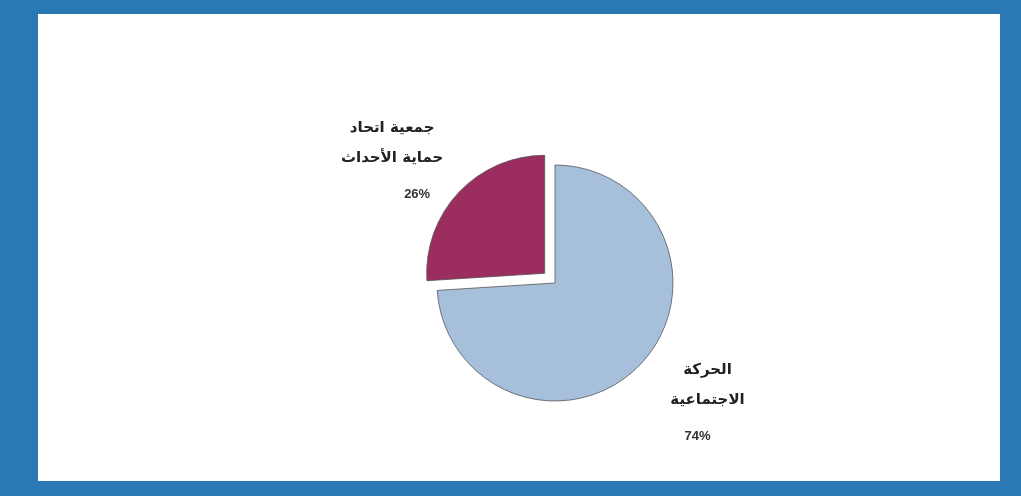  I want to click on data-label: 26%, so click(417, 194).